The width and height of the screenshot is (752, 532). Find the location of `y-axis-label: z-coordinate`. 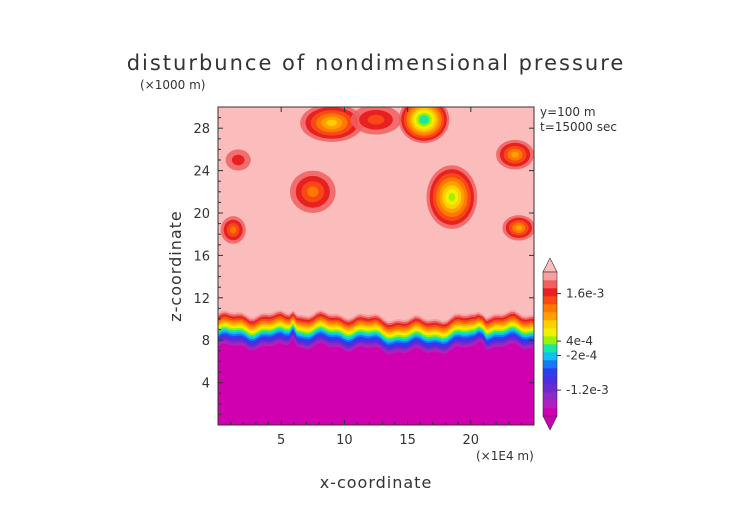

y-axis-label: z-coordinate is located at coordinates (175, 266).